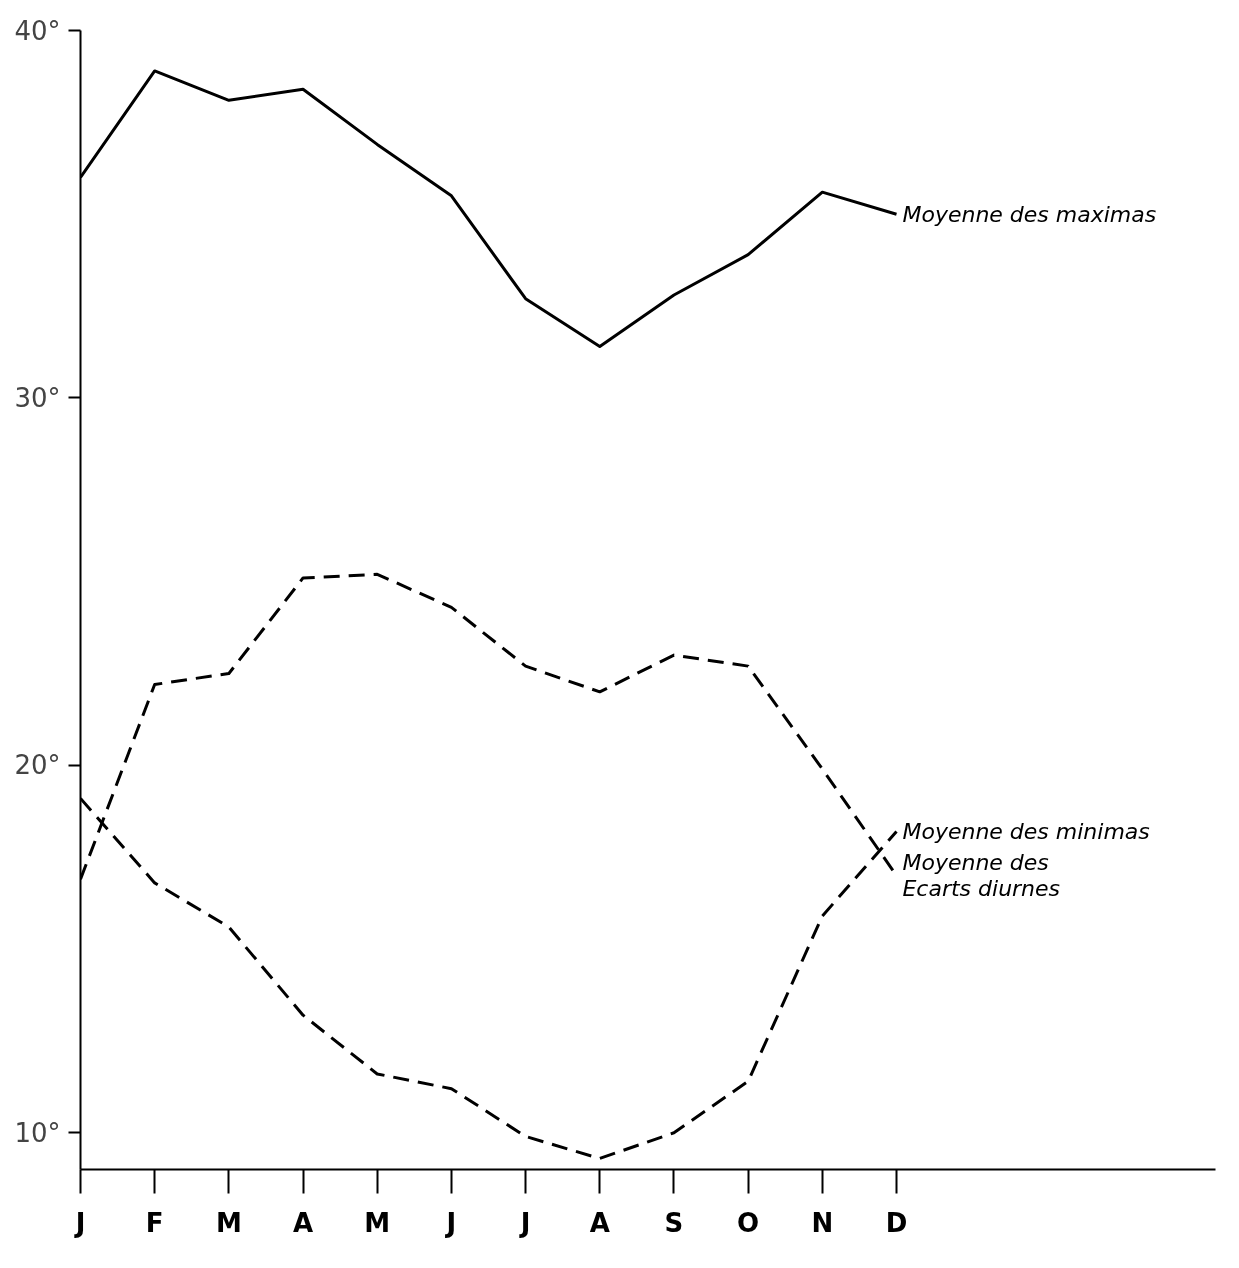  What do you see at coordinates (37, 765) in the screenshot?
I see `y-tick-label: 20°` at bounding box center [37, 765].